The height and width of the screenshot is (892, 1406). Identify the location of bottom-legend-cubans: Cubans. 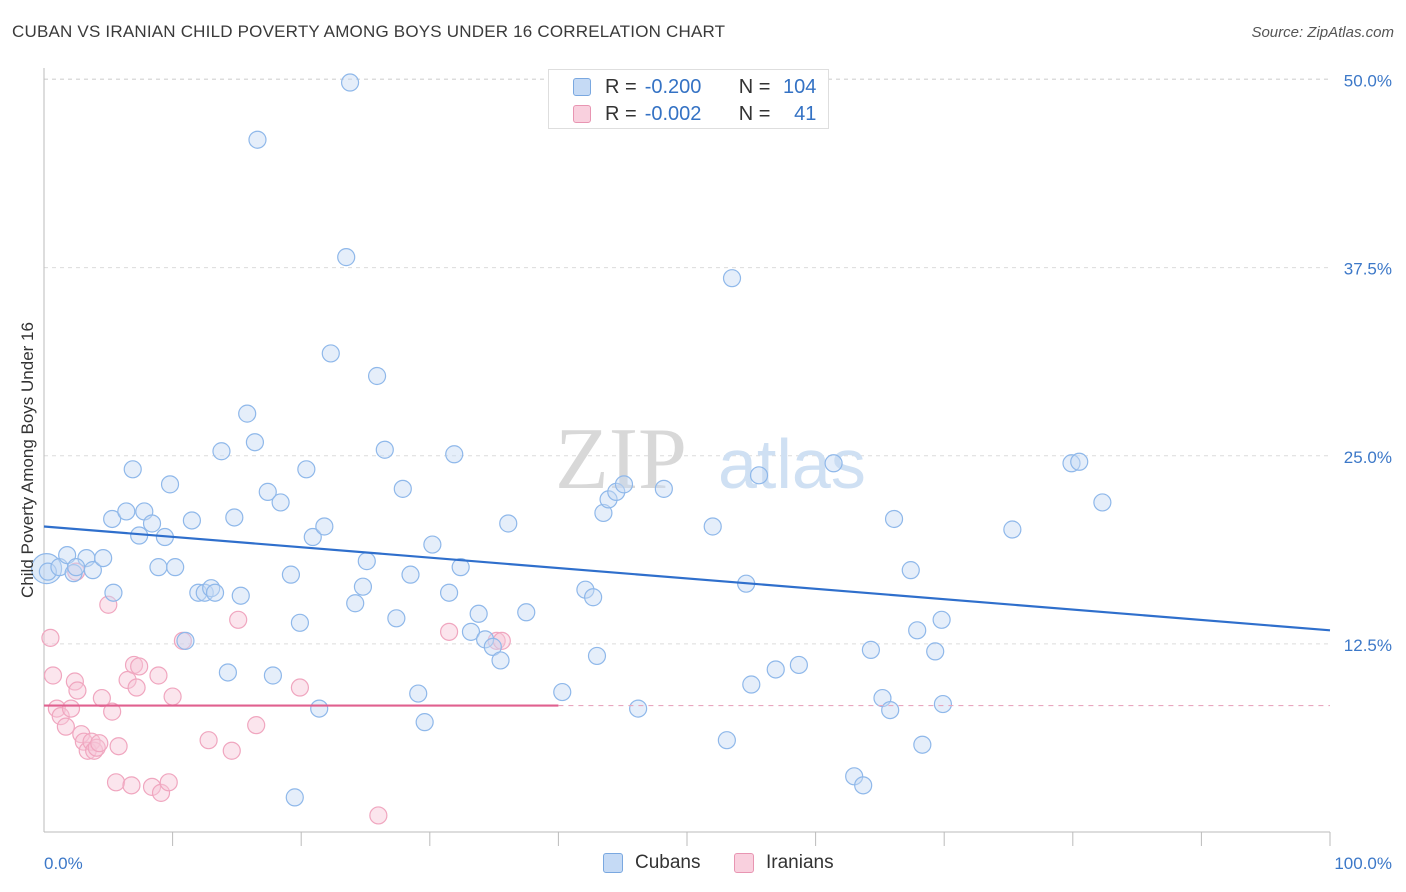
(652, 863).